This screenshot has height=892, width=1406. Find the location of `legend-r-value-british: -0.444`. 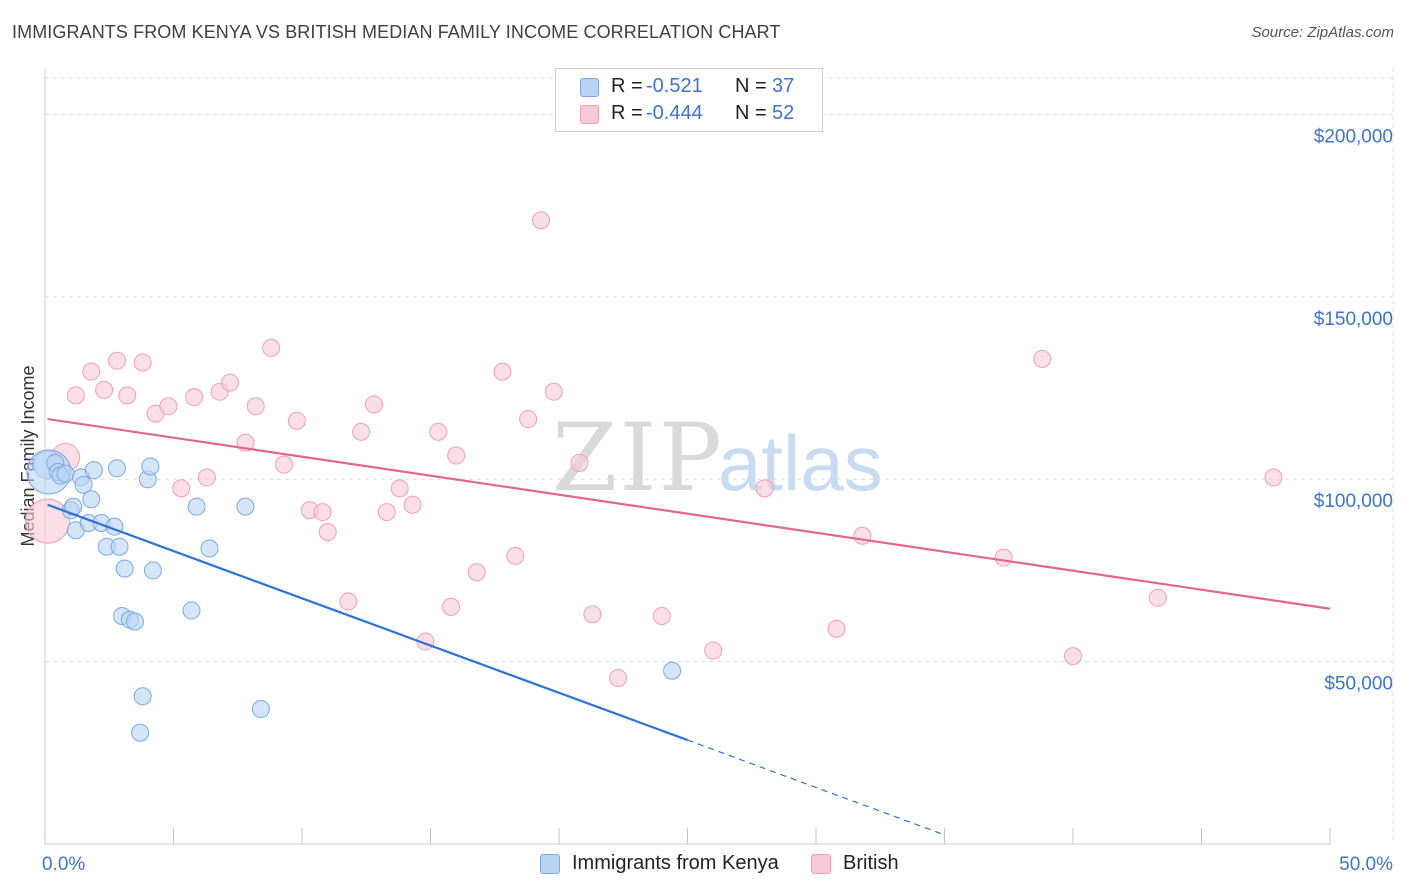

legend-r-value-british: -0.444 is located at coordinates (674, 113).